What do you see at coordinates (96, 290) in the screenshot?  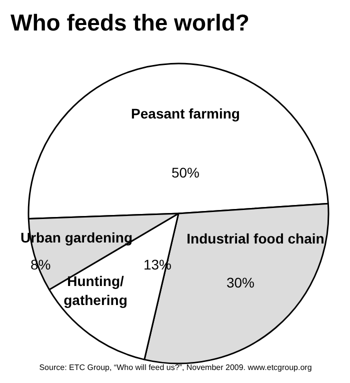 I see `slice-label: Hunting/ gathering` at bounding box center [96, 290].